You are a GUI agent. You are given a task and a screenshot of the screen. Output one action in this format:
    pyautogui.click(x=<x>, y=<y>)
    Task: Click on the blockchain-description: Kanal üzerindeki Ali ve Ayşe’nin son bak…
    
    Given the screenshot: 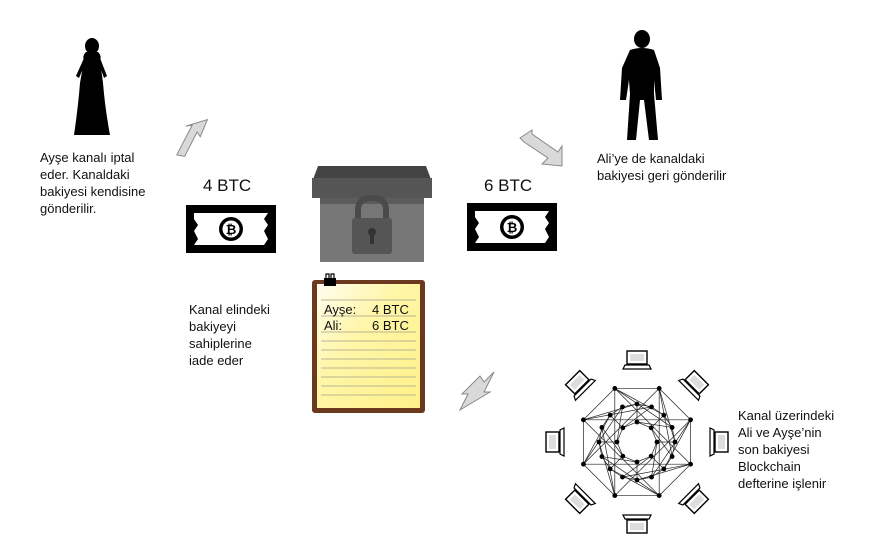 What is the action you would take?
    pyautogui.click(x=800, y=449)
    